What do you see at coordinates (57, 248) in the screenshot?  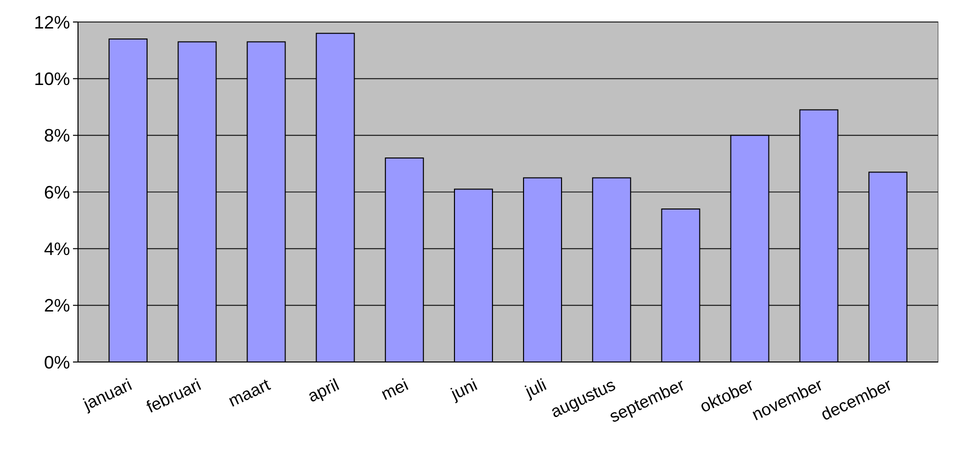 I see `y-tick-label: 4%` at bounding box center [57, 248].